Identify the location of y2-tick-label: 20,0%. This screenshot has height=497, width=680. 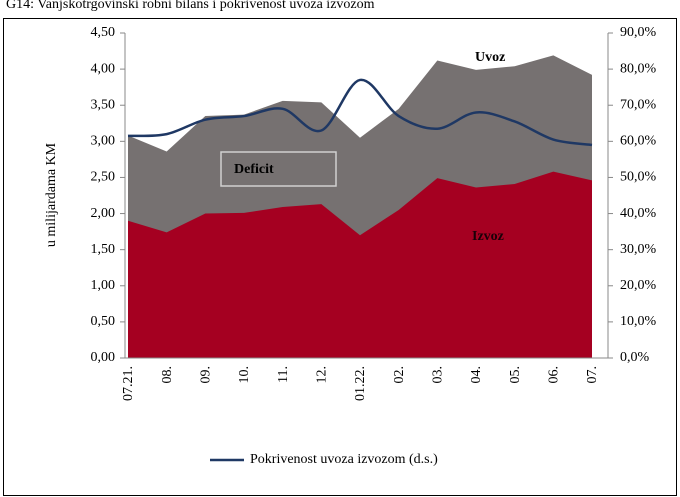
(638, 285).